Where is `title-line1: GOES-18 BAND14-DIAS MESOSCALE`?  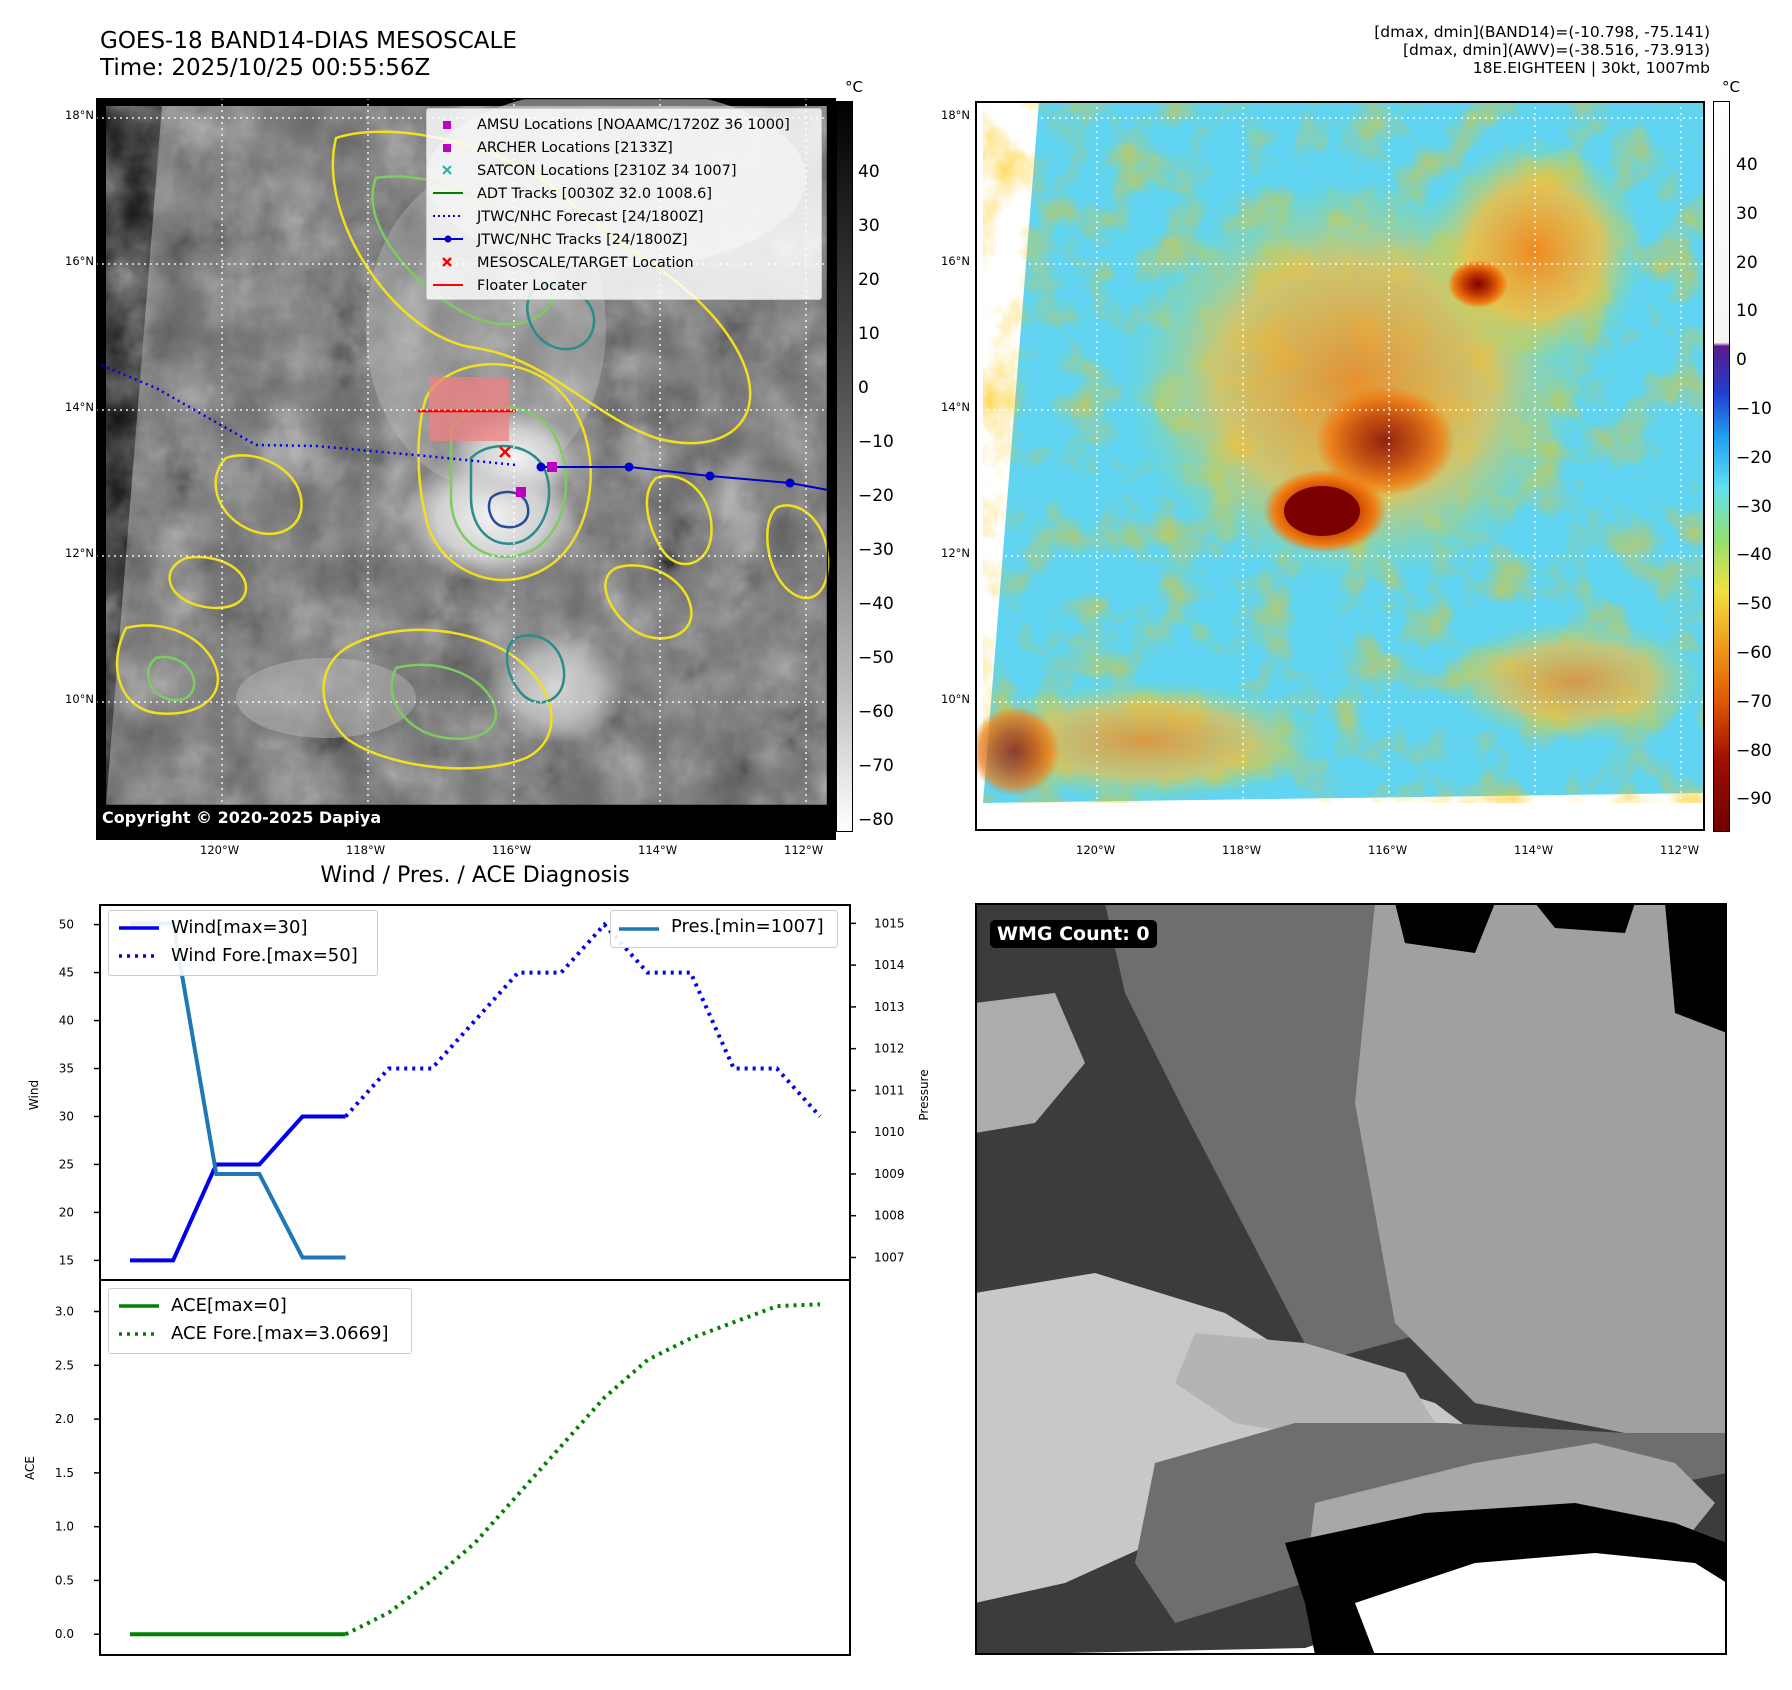
title-line1: GOES-18 BAND14-DIAS MESOSCALE is located at coordinates (308, 41).